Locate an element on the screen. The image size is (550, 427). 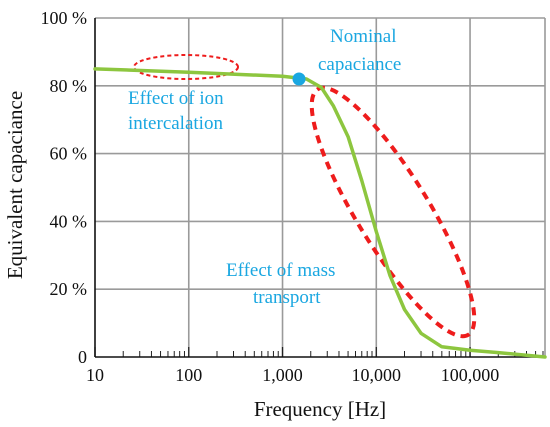
y-tick-label: 60 % is located at coordinates (69, 154).